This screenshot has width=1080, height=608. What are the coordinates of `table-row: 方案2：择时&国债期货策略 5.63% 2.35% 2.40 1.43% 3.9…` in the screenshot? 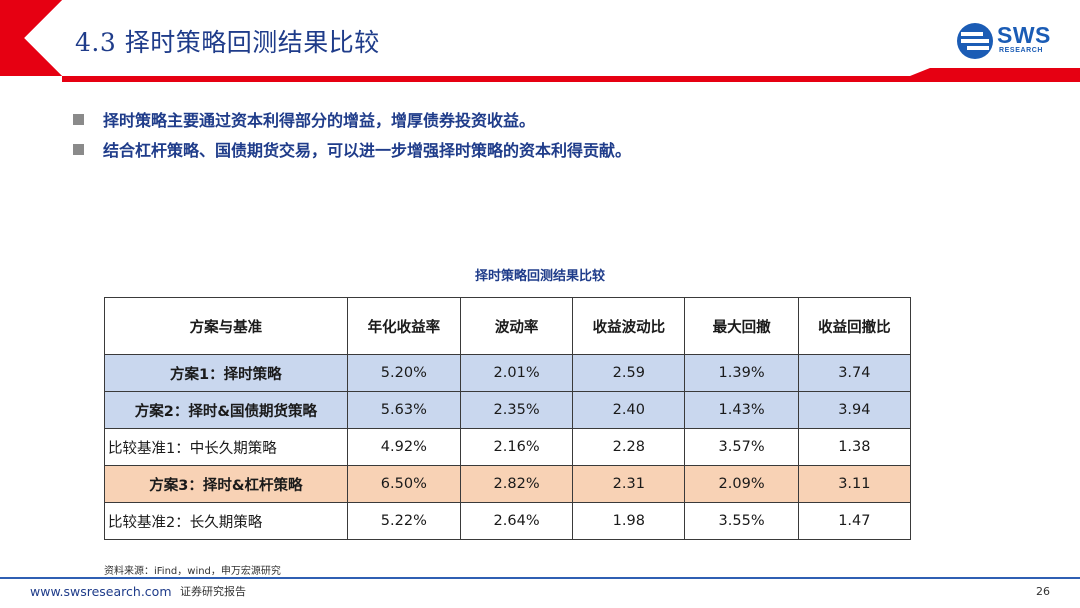 It's located at (508, 410).